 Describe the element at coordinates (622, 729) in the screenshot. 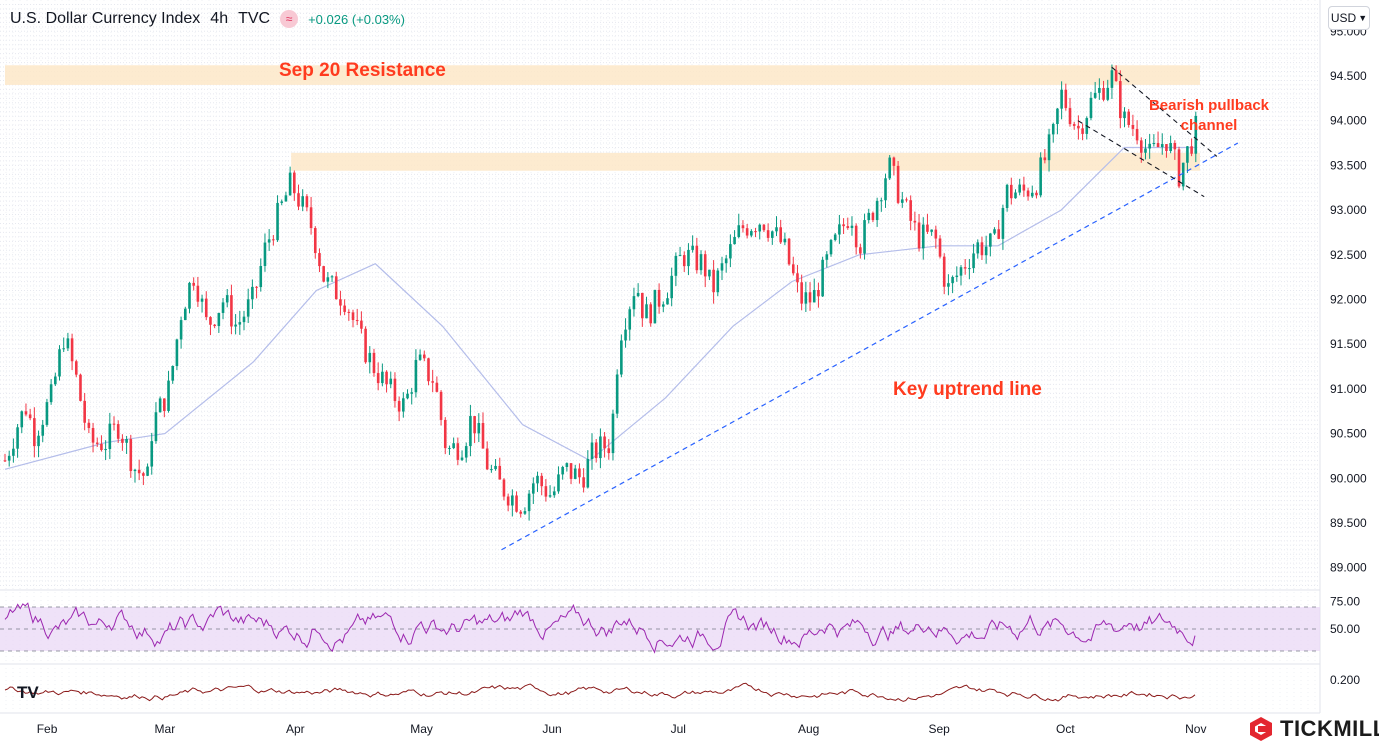

I see `time-axis: Feb Mar Apr May Jun Jul Aug Sep Oct Nov` at that location.